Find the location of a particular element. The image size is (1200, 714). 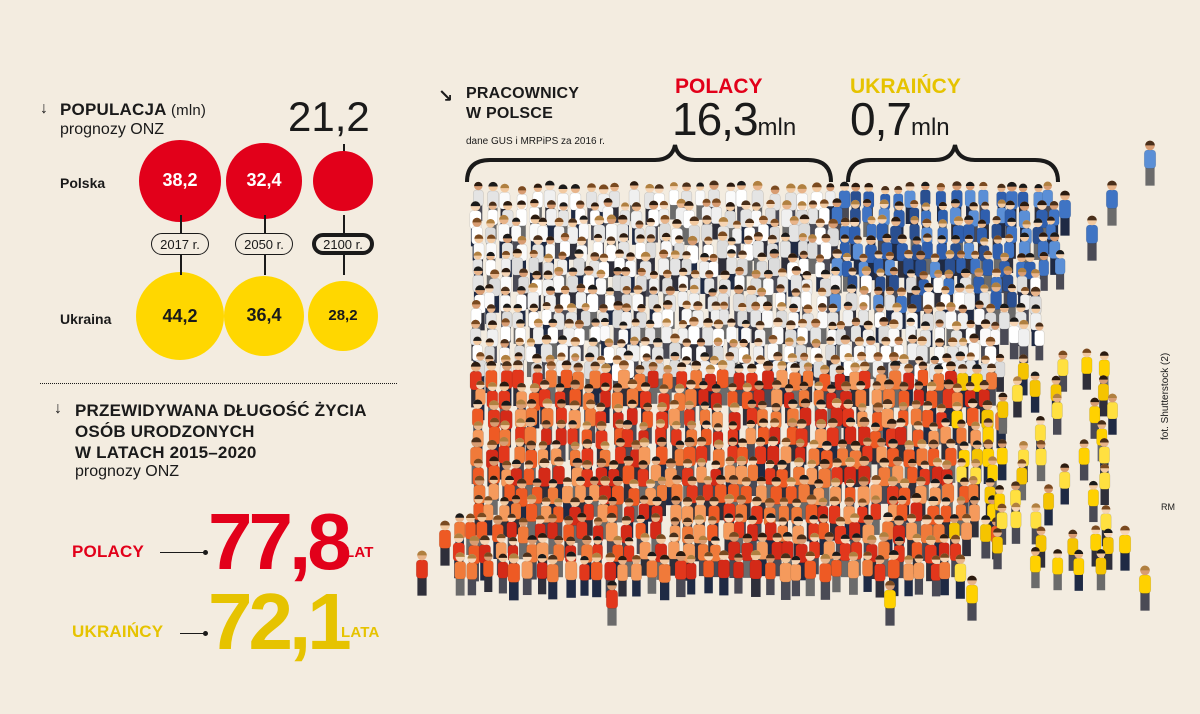

polacy-life-label: POLACY is located at coordinates (108, 551).